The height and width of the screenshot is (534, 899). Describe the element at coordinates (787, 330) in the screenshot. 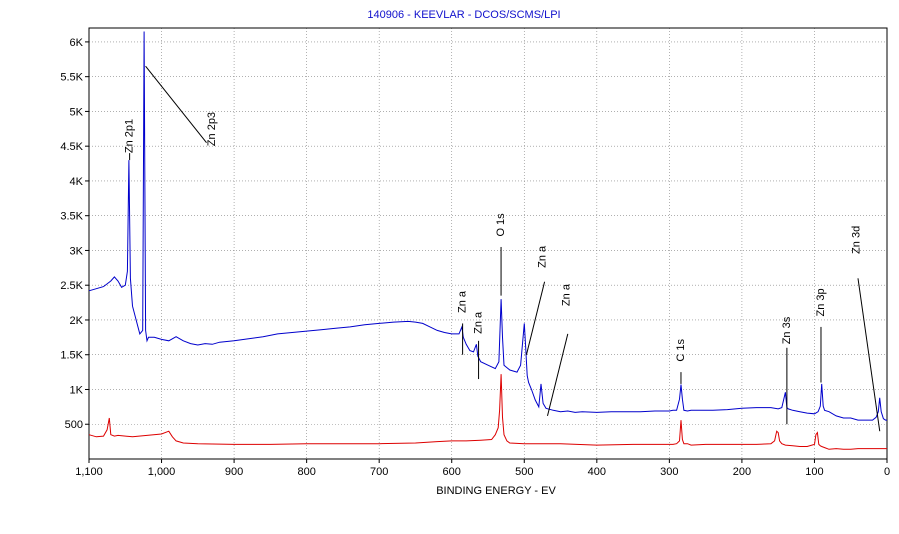

I see `peak-label: Zn 3s` at that location.